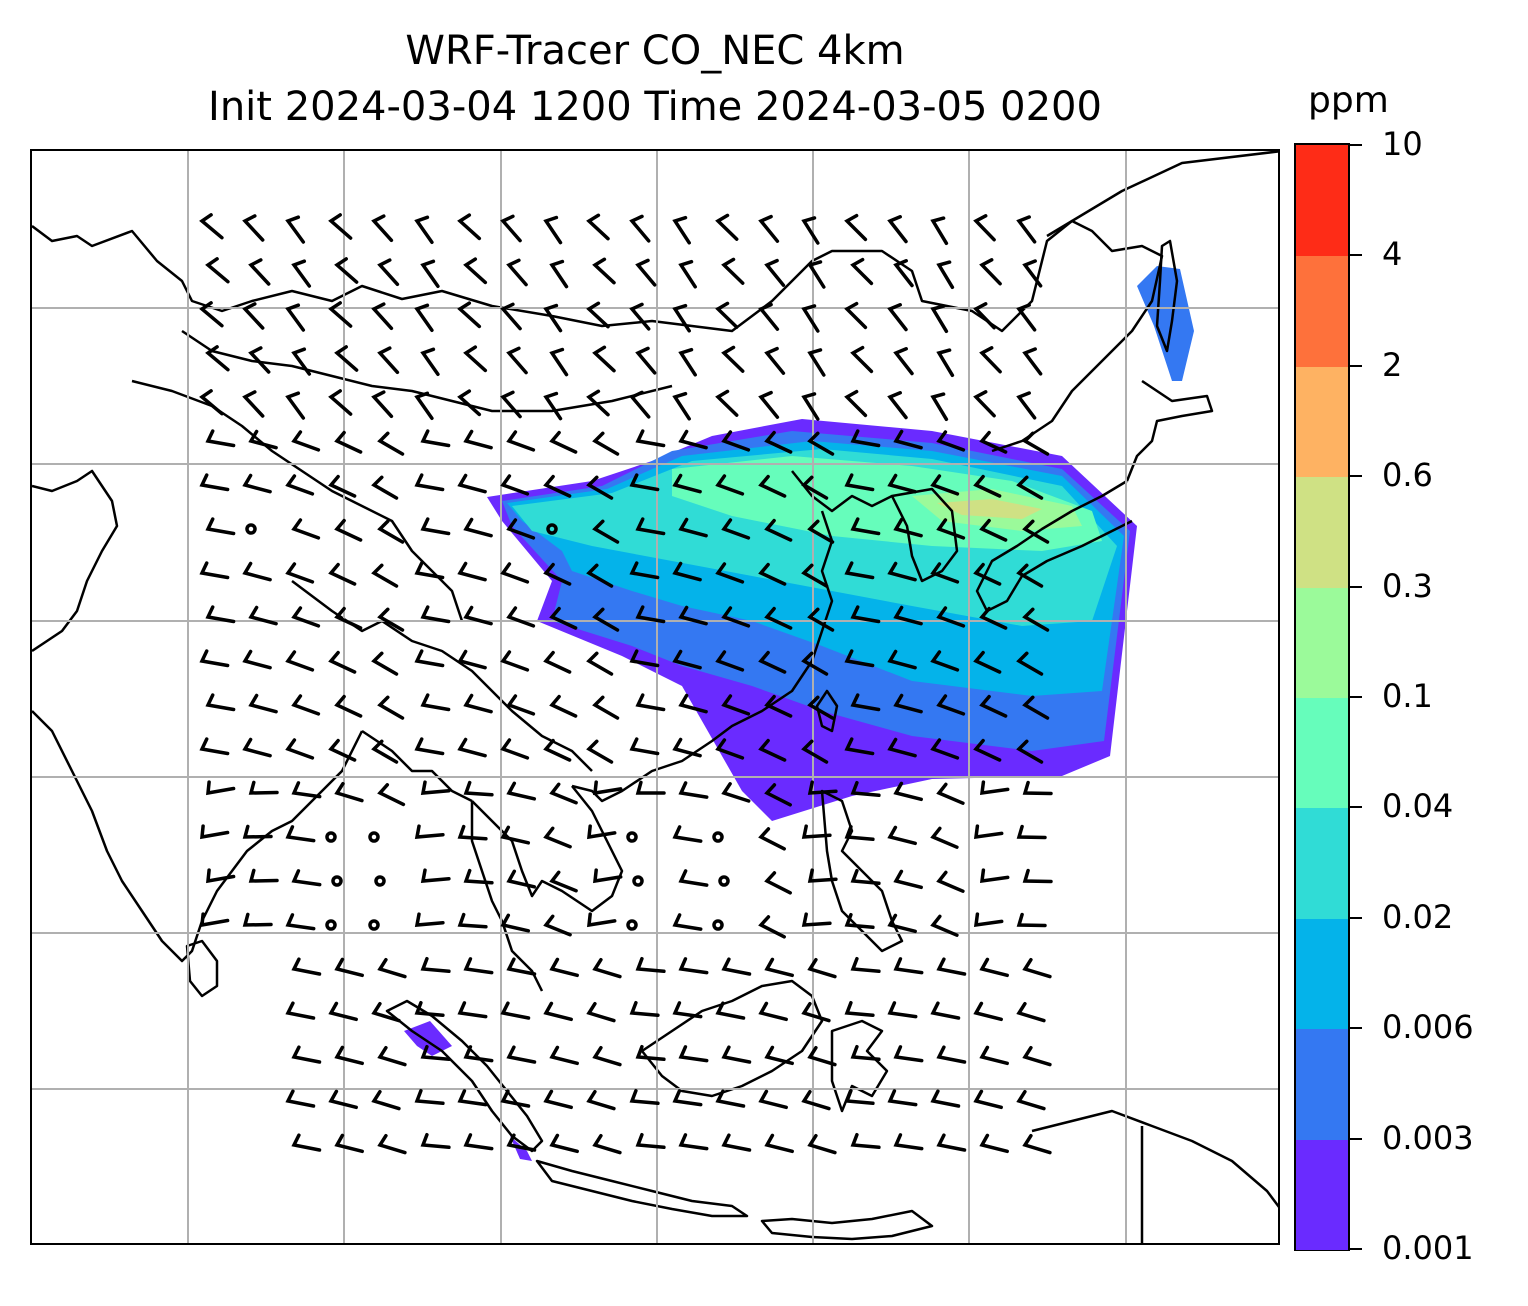 Image resolution: width=1528 pixels, height=1306 pixels. I want to click on coast-philippines, so click(862, 871).